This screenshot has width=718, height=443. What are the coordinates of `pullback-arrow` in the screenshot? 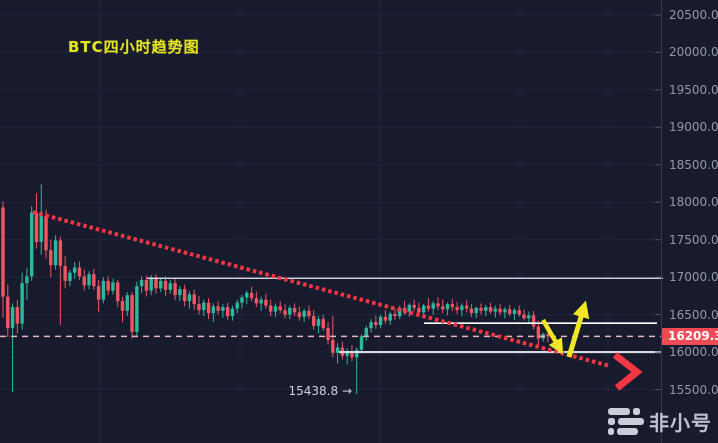 It's located at (552, 336).